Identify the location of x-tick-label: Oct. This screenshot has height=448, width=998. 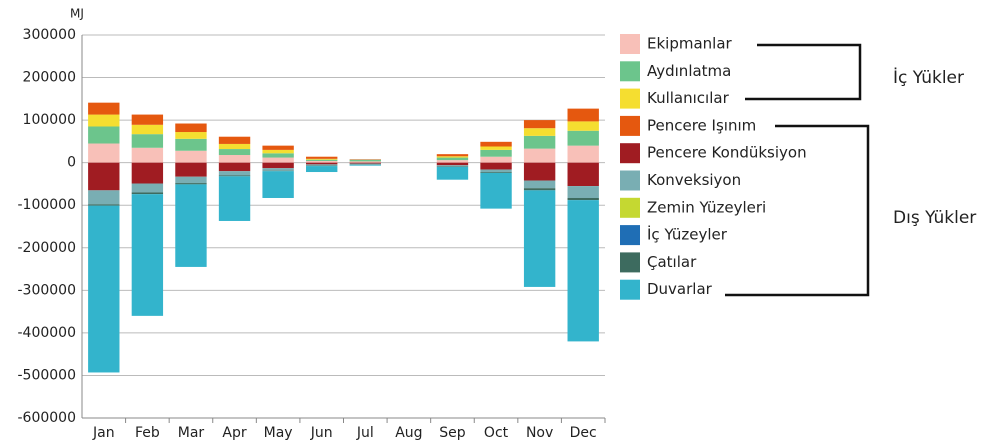
(496, 433).